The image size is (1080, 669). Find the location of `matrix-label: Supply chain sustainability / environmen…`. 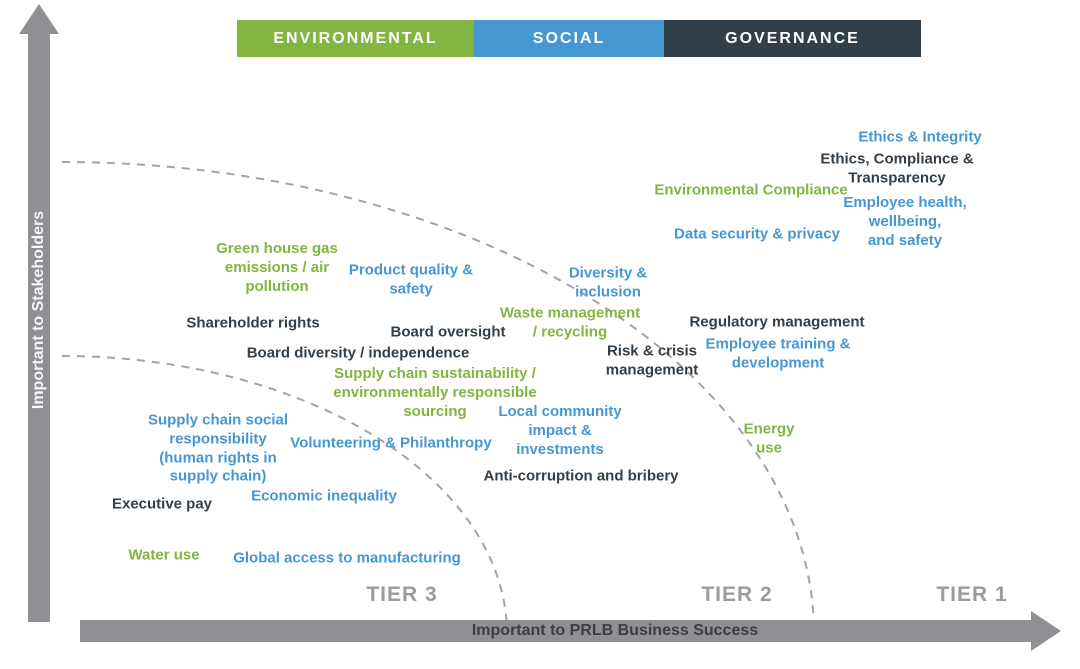

matrix-label: Supply chain sustainability / environmen… is located at coordinates (435, 392).